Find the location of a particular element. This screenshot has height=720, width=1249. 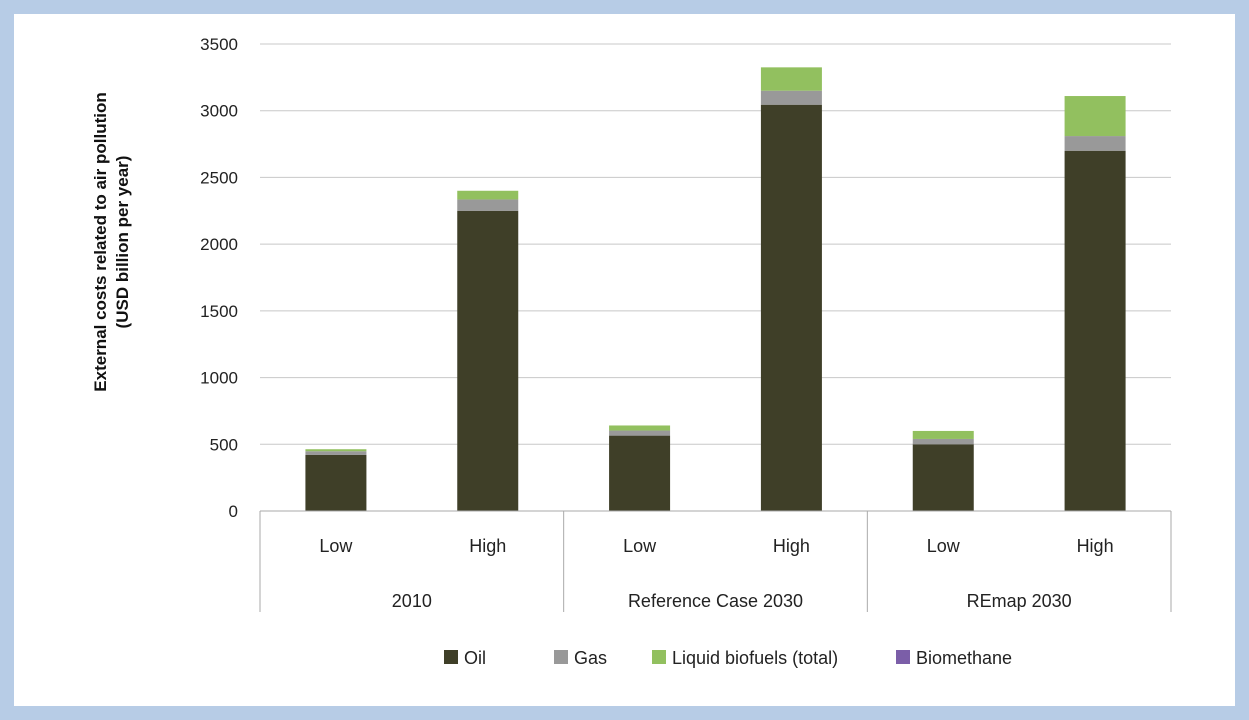

legend-label: Oil is located at coordinates (475, 658).